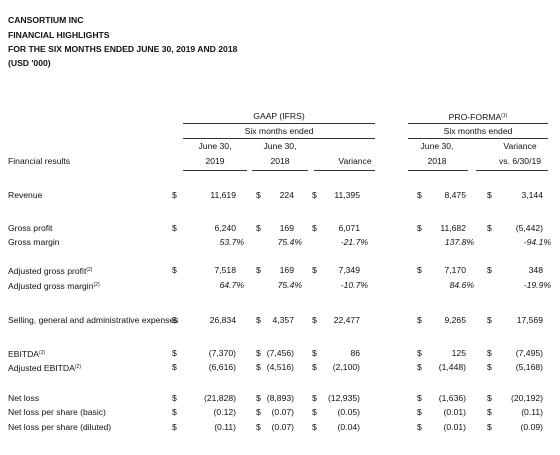  I want to click on cell-value: -10.7%, so click(354, 285).